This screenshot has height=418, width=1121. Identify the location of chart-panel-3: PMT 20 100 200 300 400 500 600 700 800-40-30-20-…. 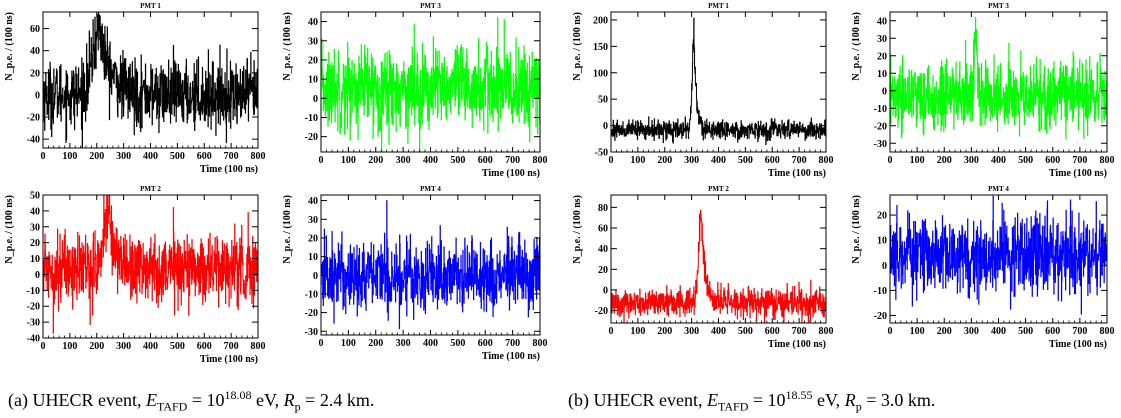
(135, 275).